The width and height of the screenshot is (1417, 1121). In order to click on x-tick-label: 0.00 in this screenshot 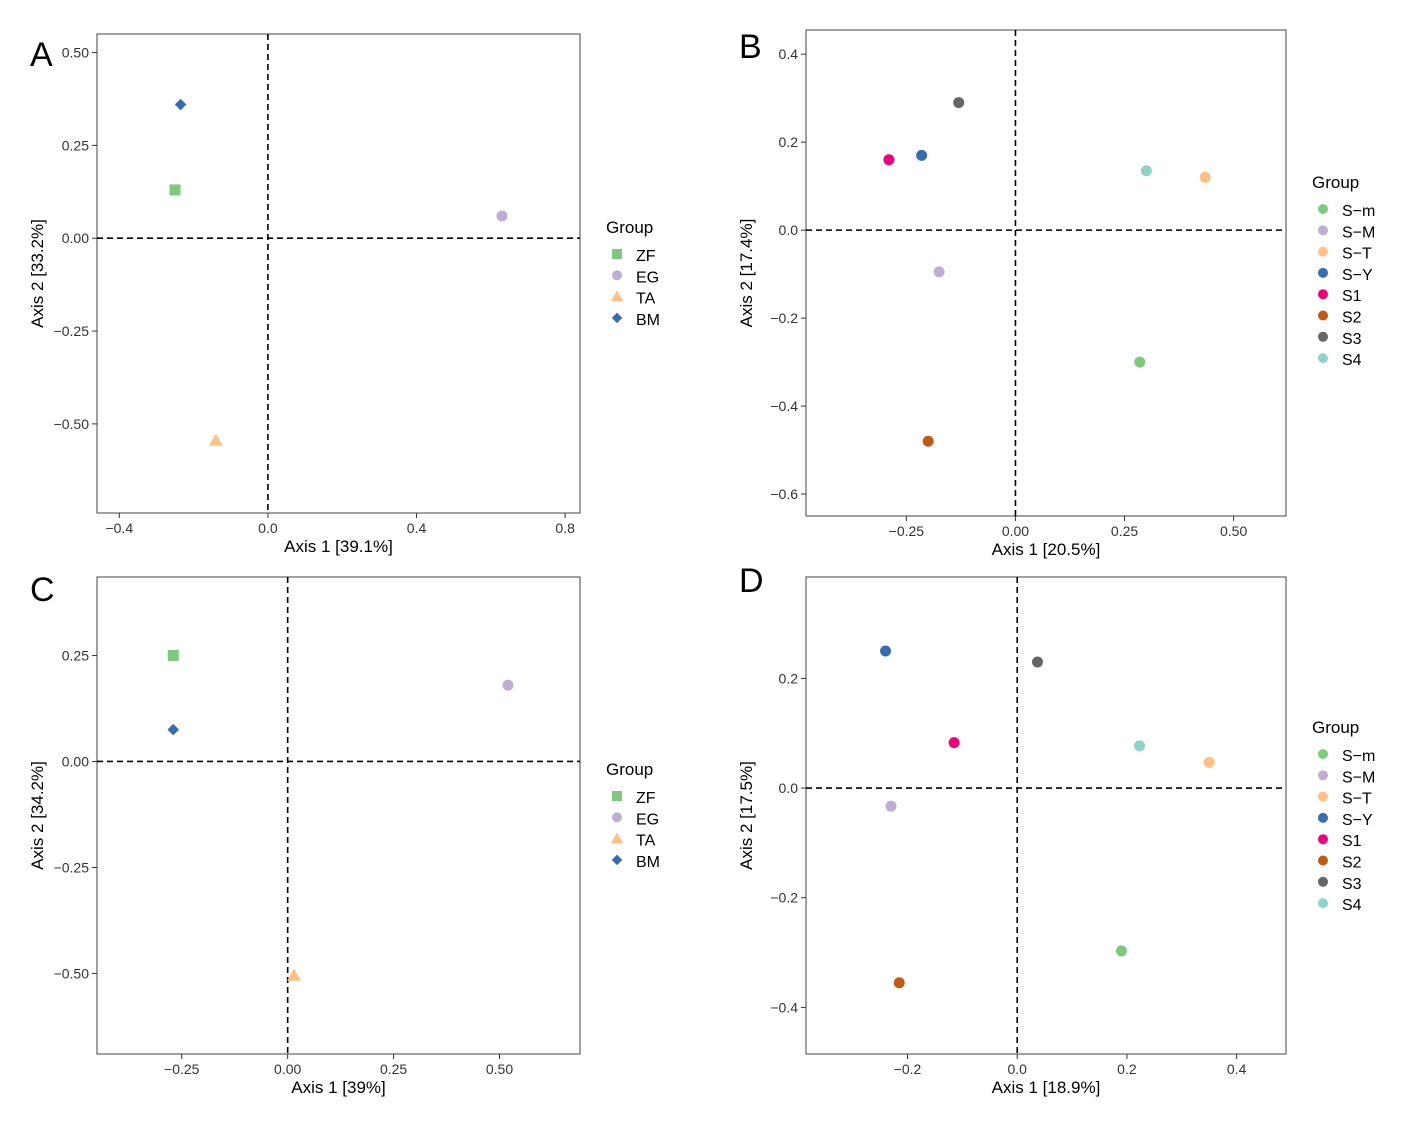, I will do `click(287, 1069)`.